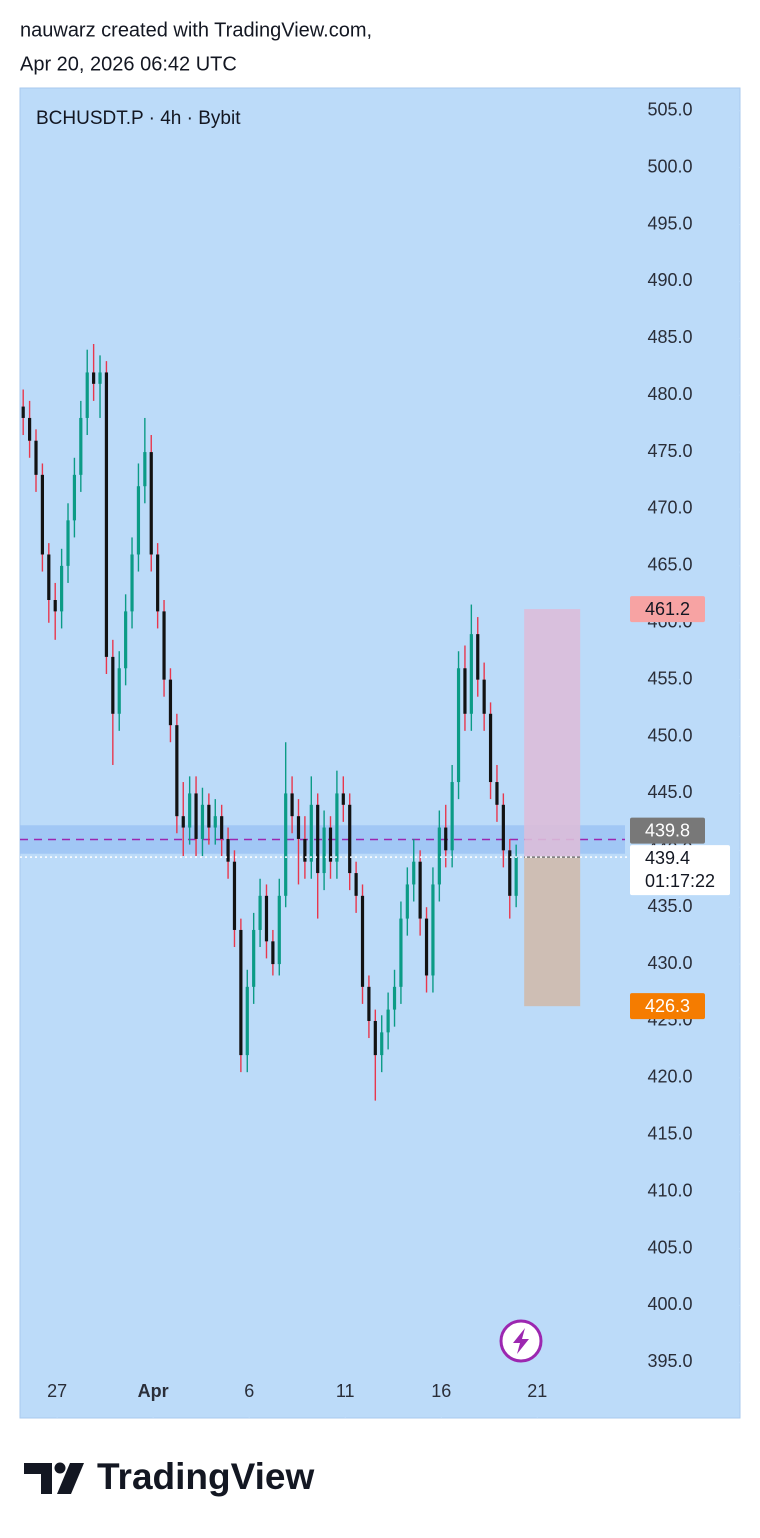  I want to click on y-tick-label: 455.0, so click(669, 678).